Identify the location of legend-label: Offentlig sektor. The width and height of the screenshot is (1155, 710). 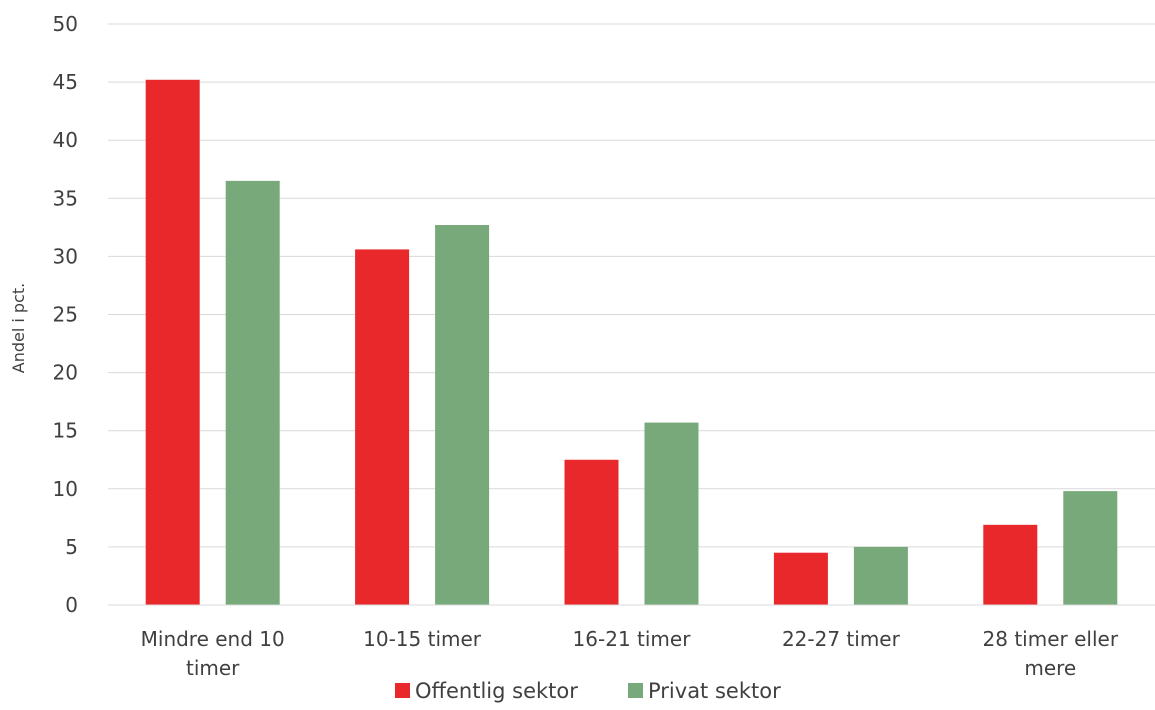
(496, 691).